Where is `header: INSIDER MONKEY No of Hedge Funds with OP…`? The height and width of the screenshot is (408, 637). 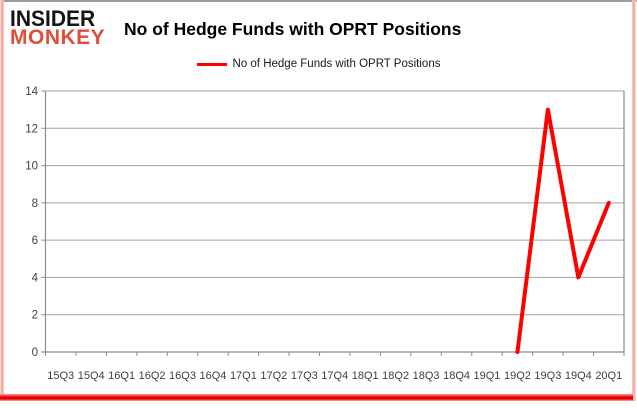
header: INSIDER MONKEY No of Hedge Funds with OP… is located at coordinates (235, 28).